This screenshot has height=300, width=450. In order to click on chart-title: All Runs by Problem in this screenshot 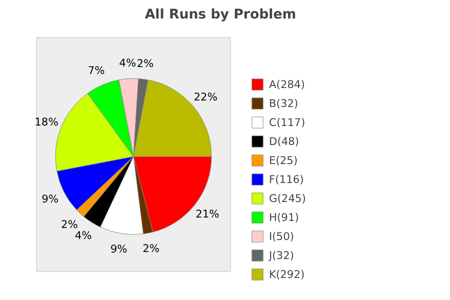, I will do `click(220, 15)`.